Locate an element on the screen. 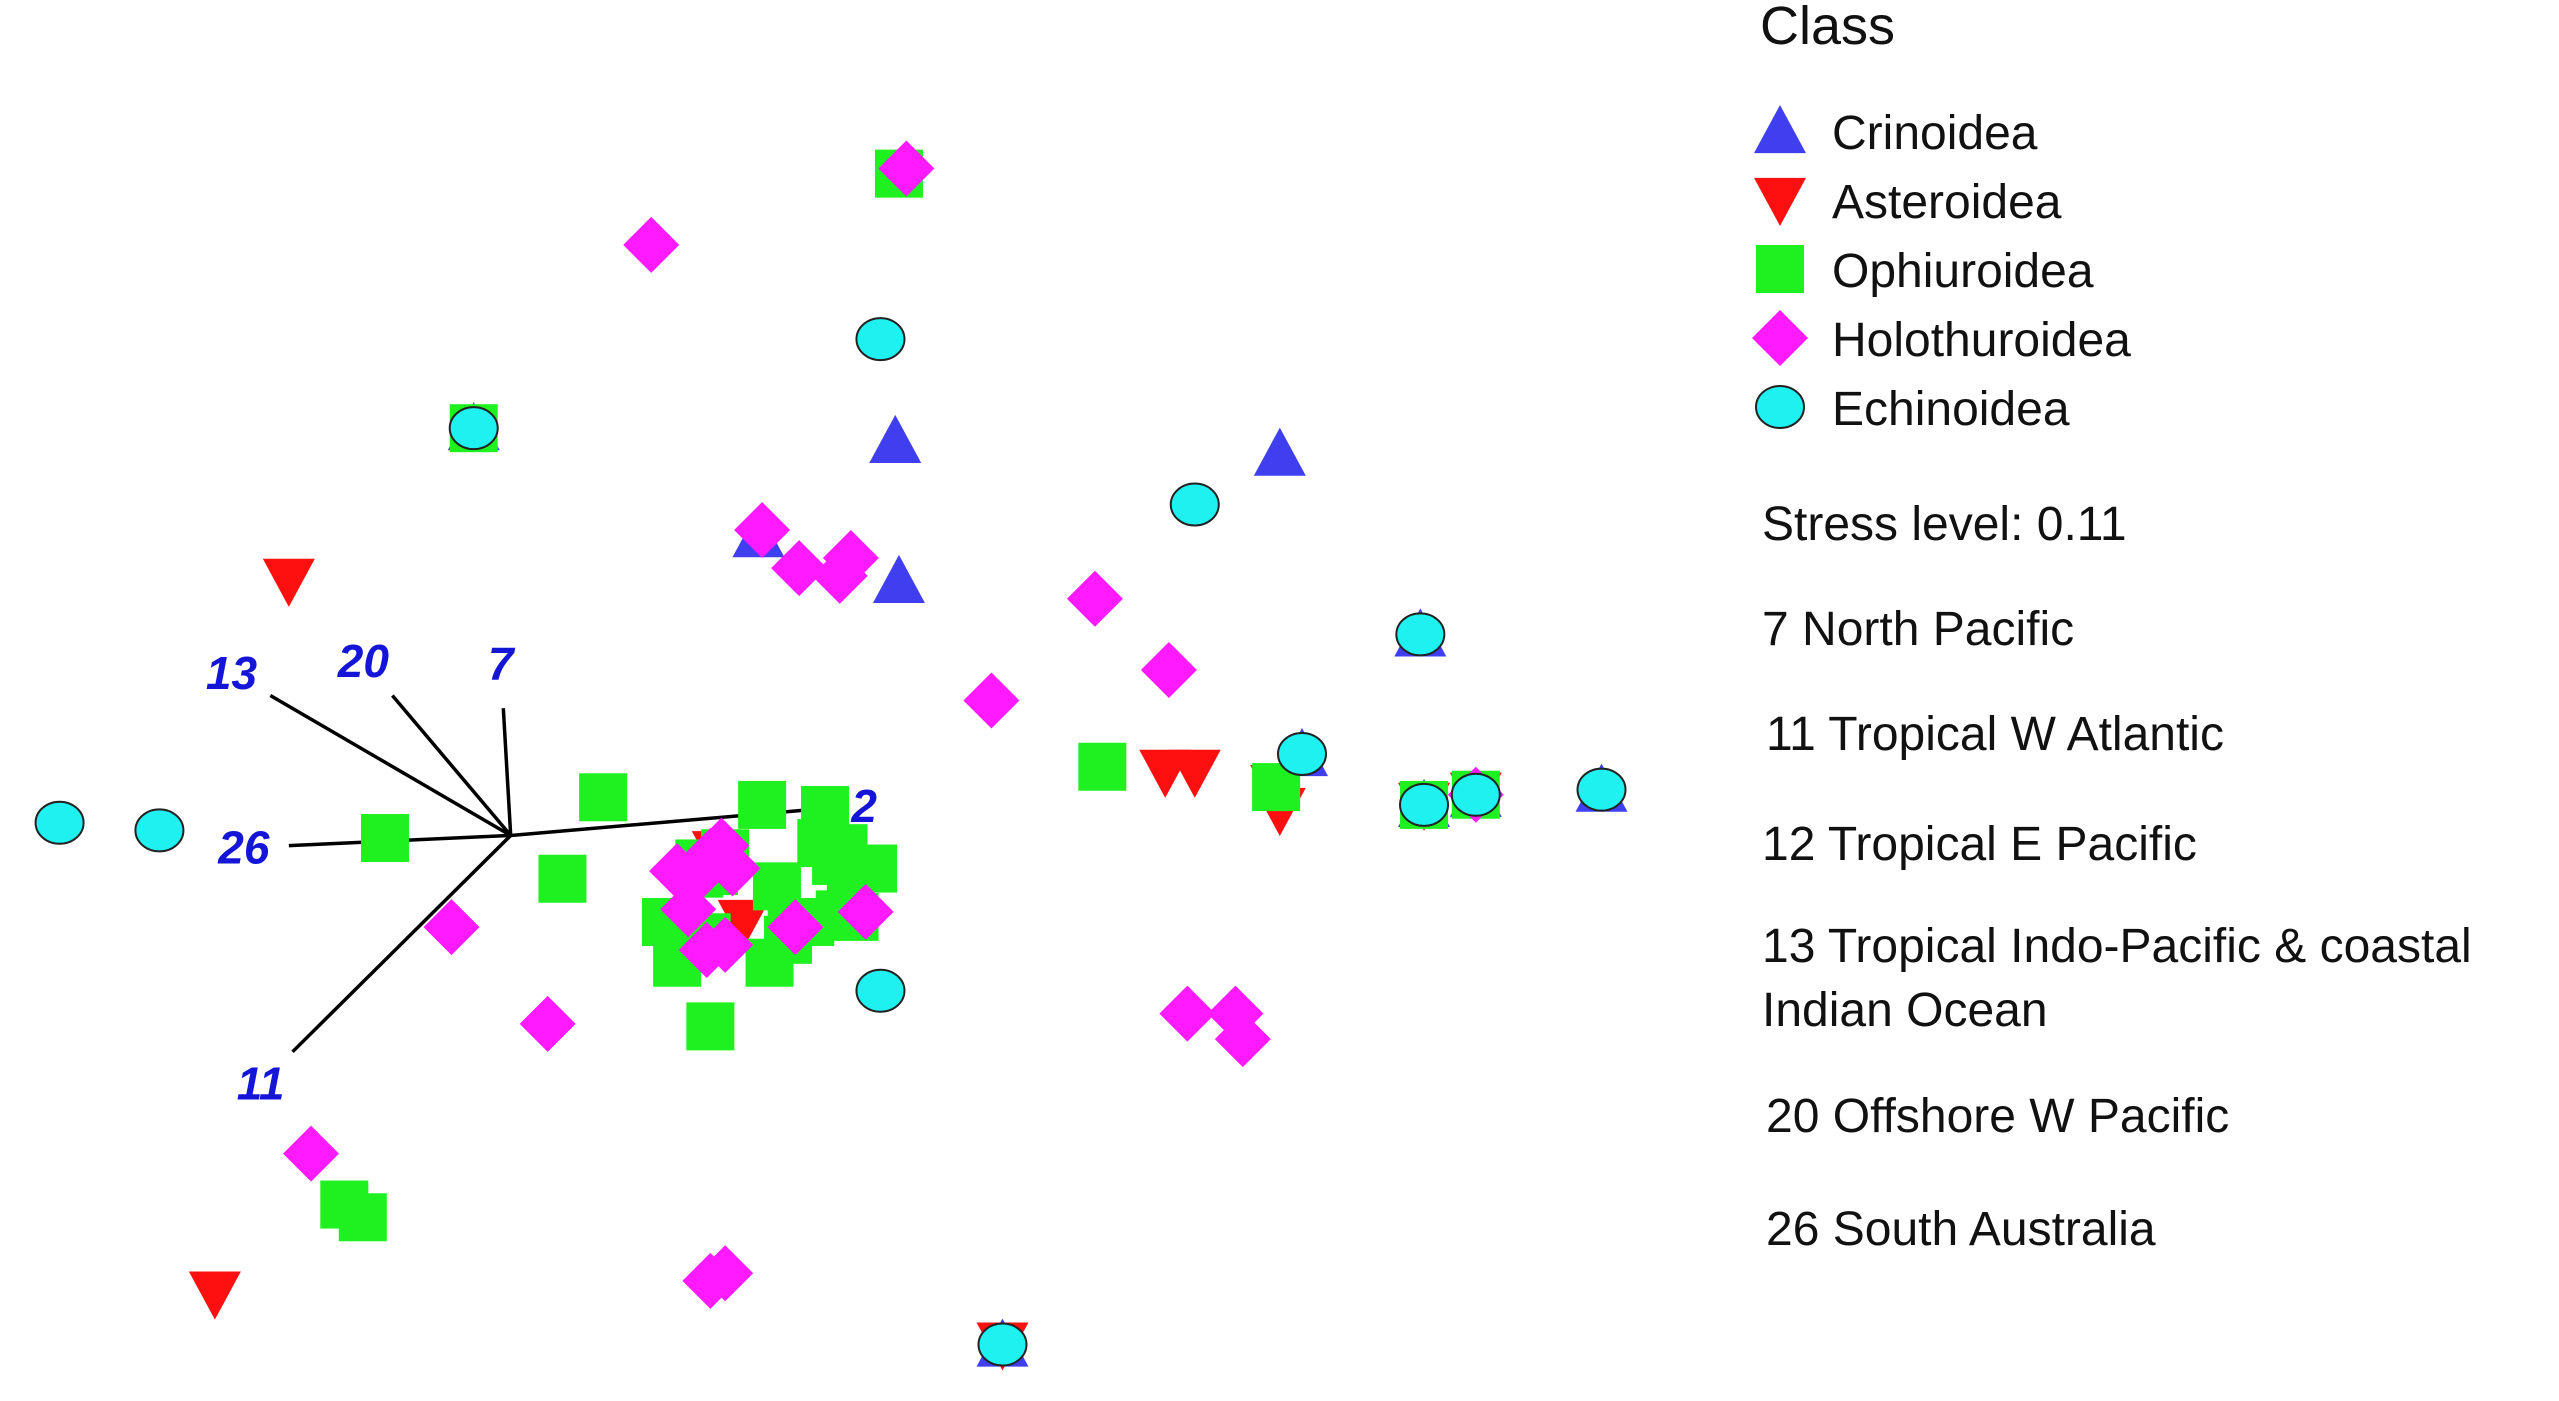 The width and height of the screenshot is (2559, 1401). legend-label-holothuroidea: Holothuroidea is located at coordinates (1981, 340).